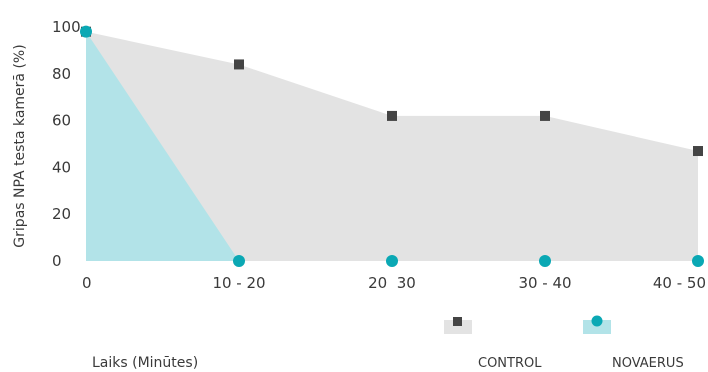 This screenshot has width=708, height=372. I want to click on x-tick-1: 10 - 20, so click(238, 283).